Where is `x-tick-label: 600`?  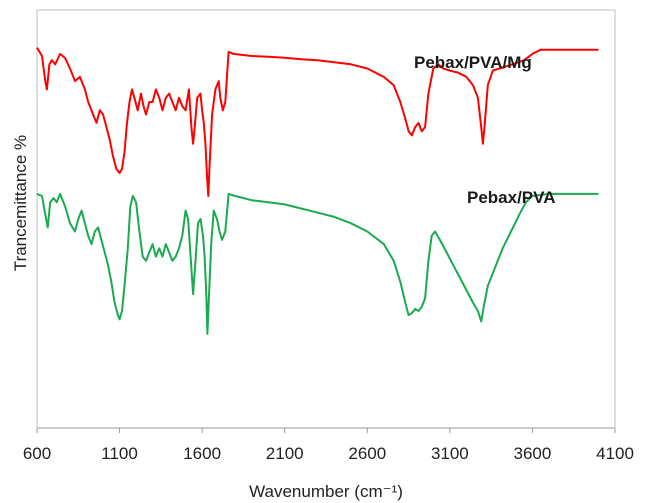 x-tick-label: 600 is located at coordinates (37, 453).